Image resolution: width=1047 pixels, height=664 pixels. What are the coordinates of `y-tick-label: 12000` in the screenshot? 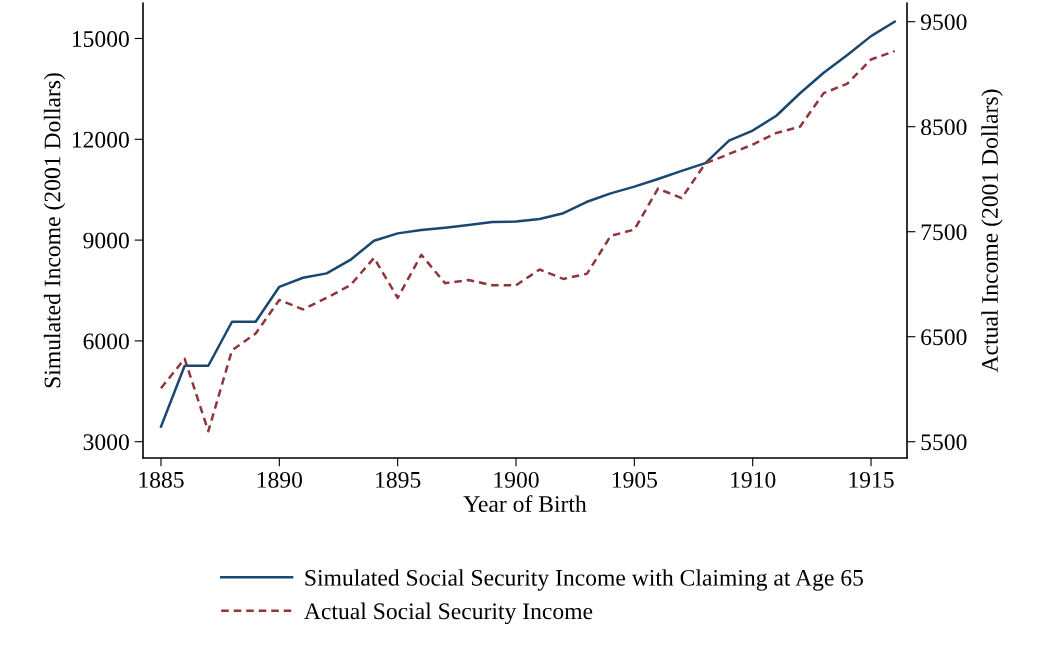 It's located at (100, 139).